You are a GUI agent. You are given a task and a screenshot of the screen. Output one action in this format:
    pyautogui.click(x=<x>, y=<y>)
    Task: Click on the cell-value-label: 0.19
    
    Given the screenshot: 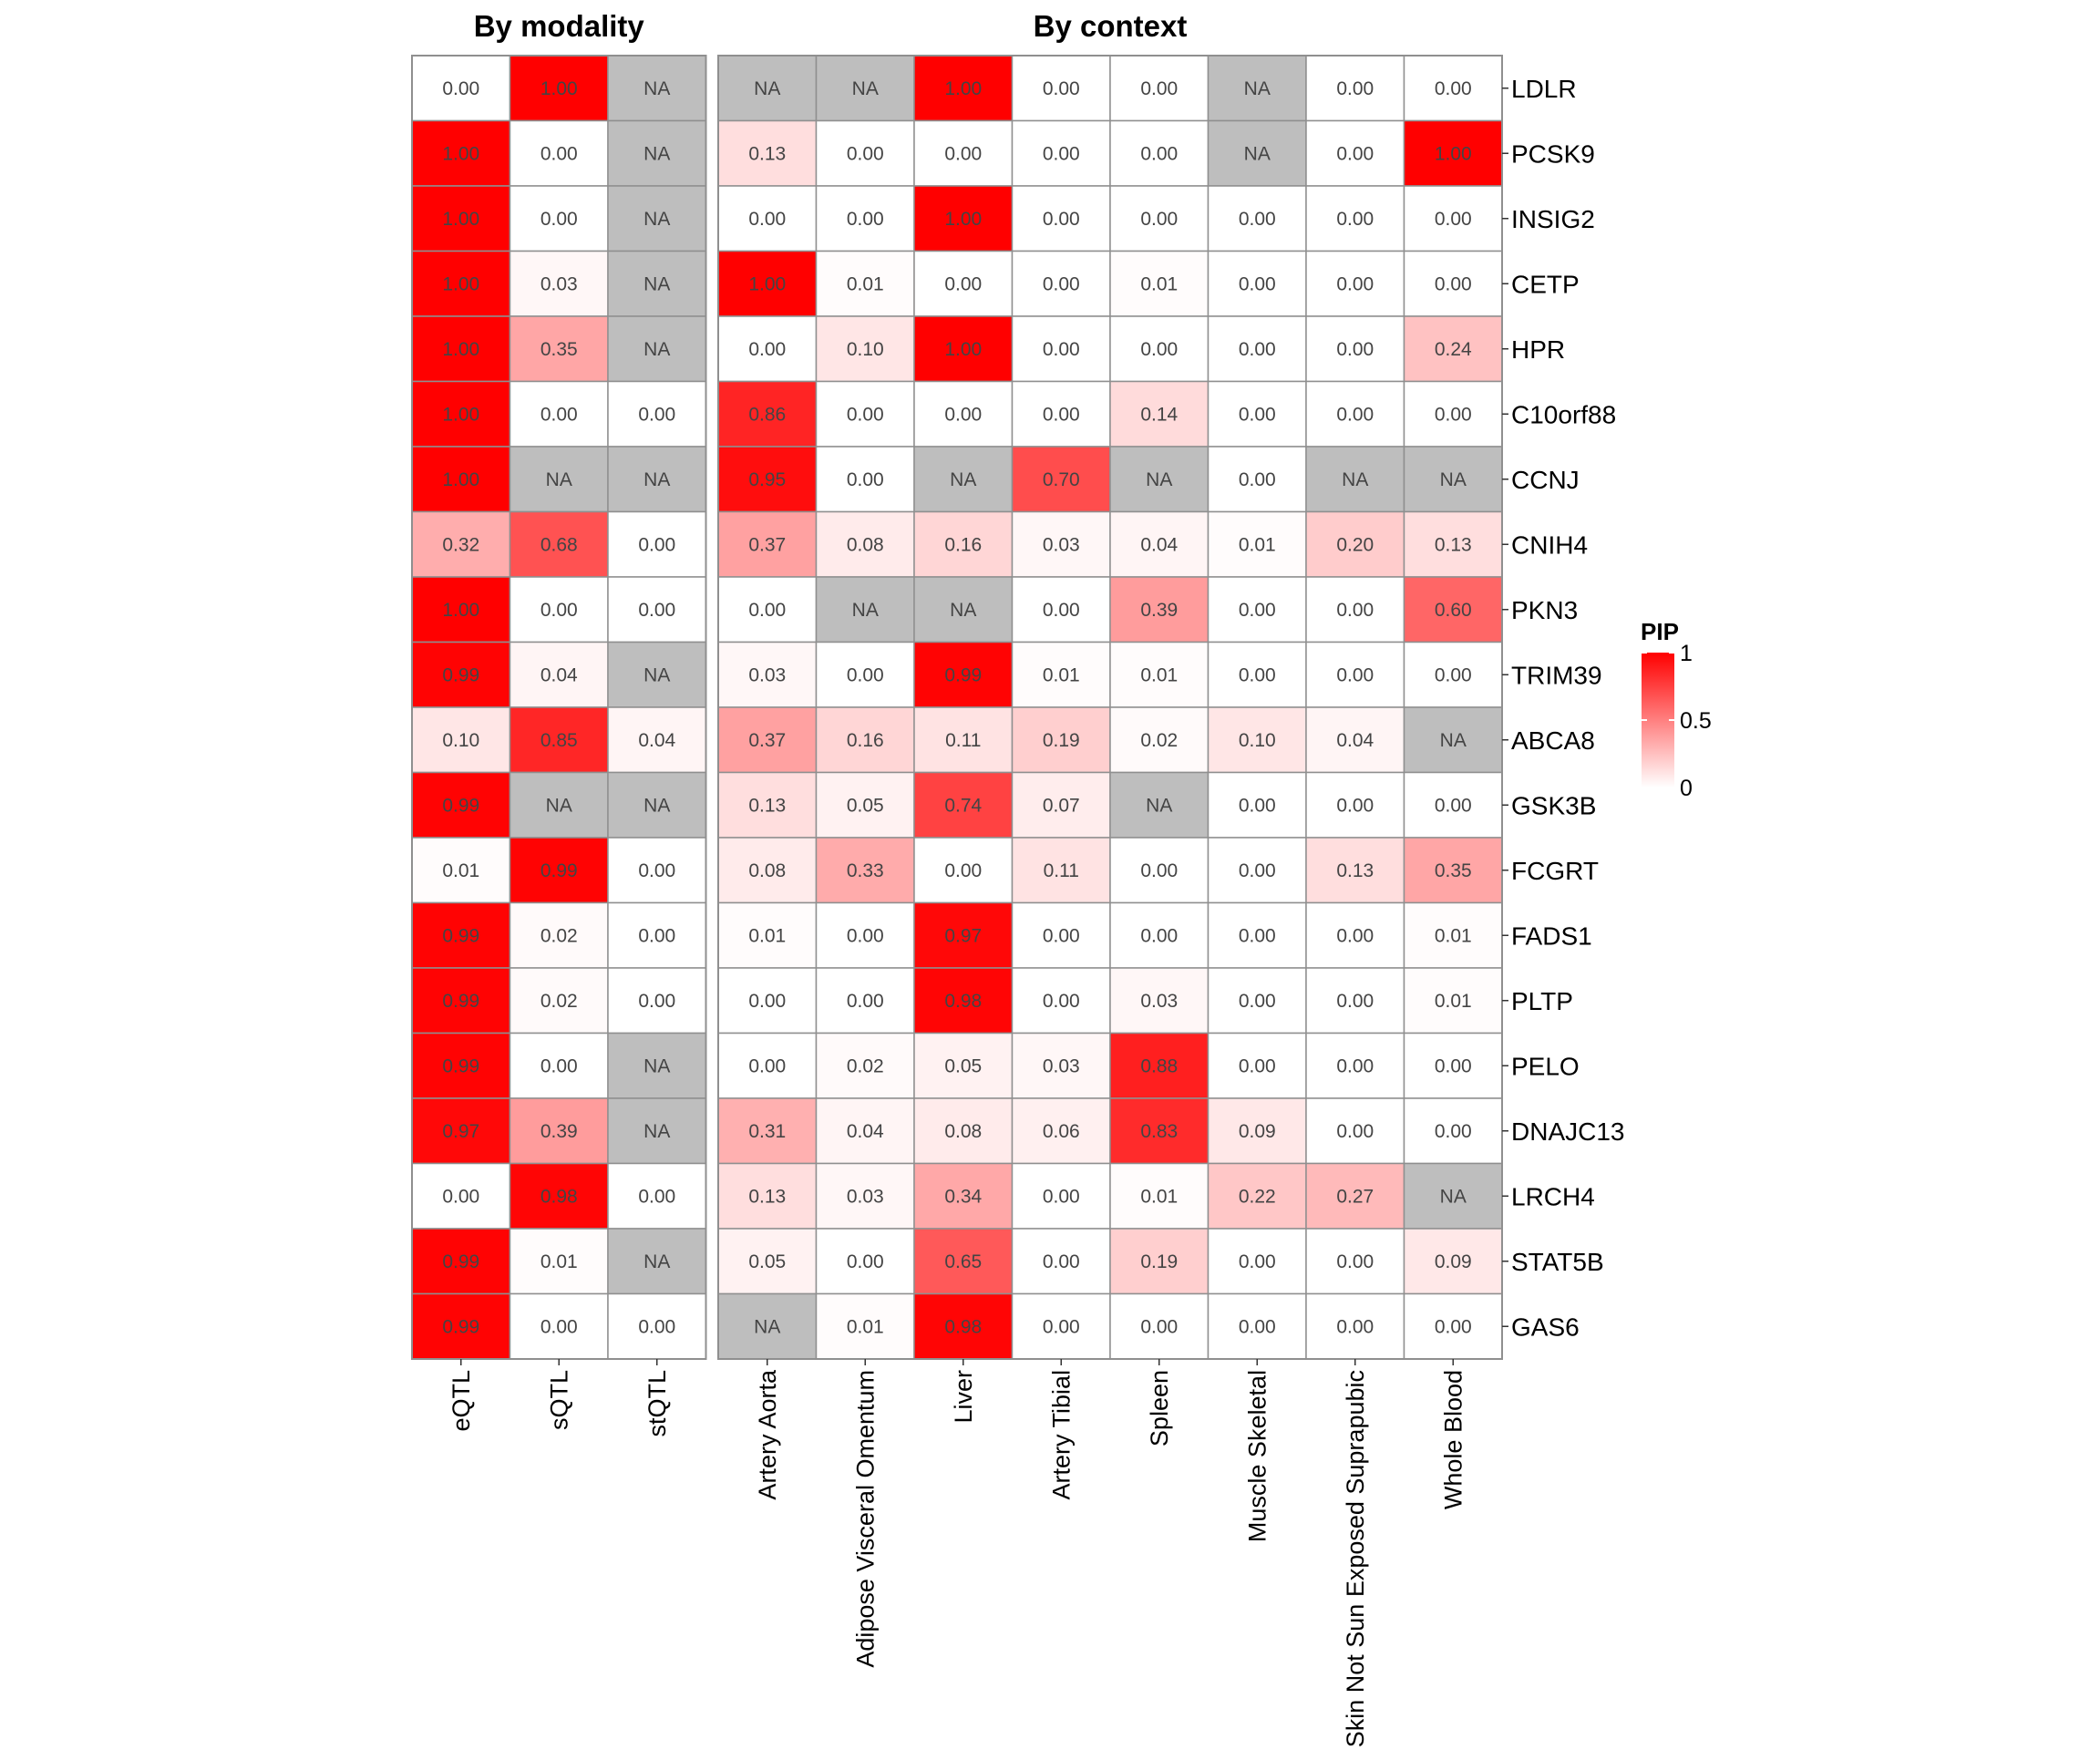 What is the action you would take?
    pyautogui.click(x=1159, y=1262)
    